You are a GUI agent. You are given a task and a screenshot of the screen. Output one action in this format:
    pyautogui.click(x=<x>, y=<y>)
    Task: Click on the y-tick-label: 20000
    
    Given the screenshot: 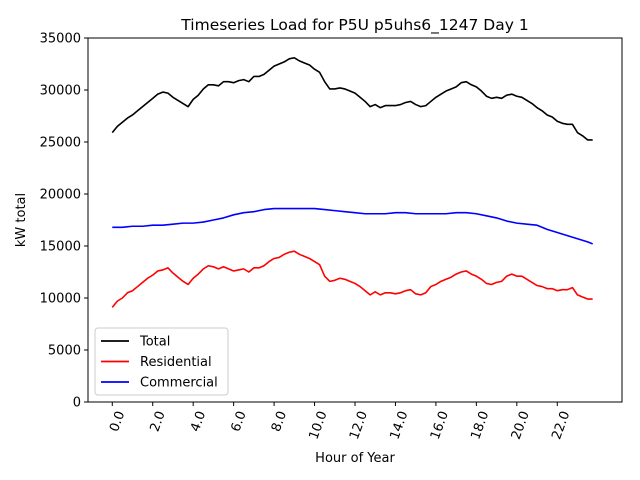 What is the action you would take?
    pyautogui.click(x=60, y=195)
    